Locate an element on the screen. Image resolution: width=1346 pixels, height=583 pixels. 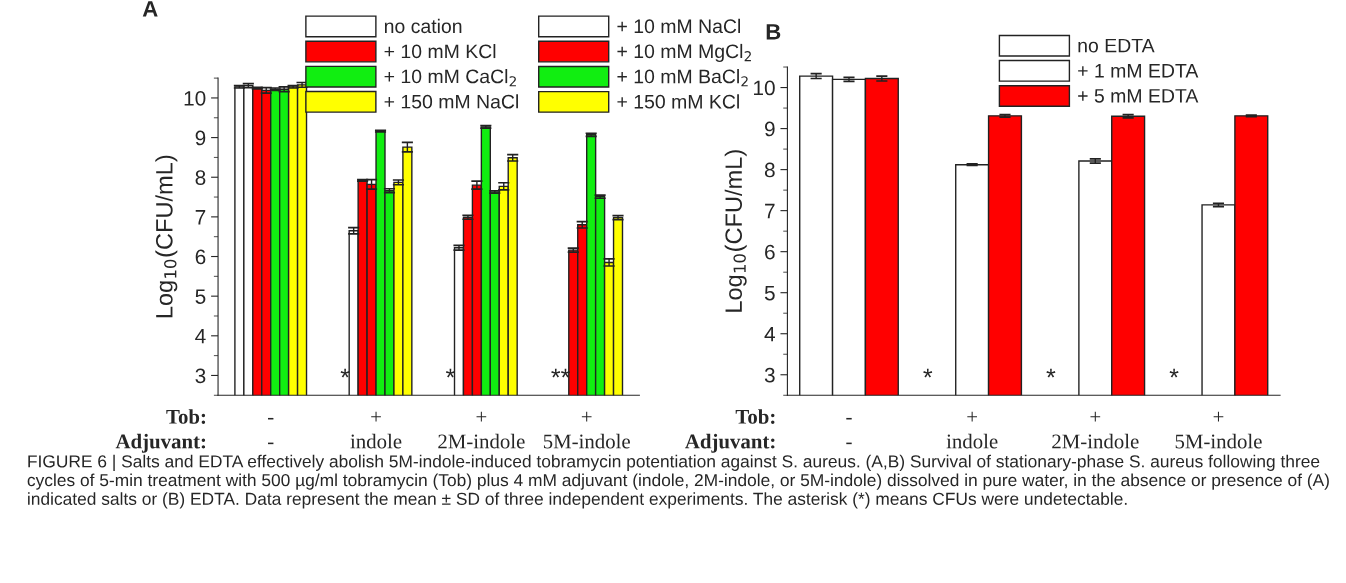
legend-label: + 5 mM EDTA is located at coordinates (1138, 96).